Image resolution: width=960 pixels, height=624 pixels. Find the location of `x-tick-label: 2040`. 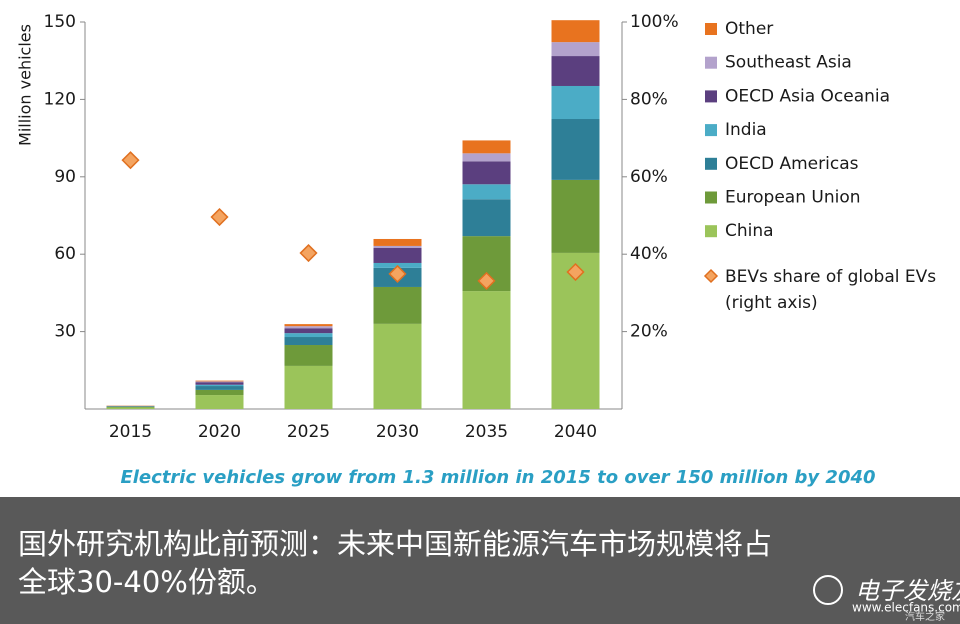

x-tick-label: 2040 is located at coordinates (575, 432).